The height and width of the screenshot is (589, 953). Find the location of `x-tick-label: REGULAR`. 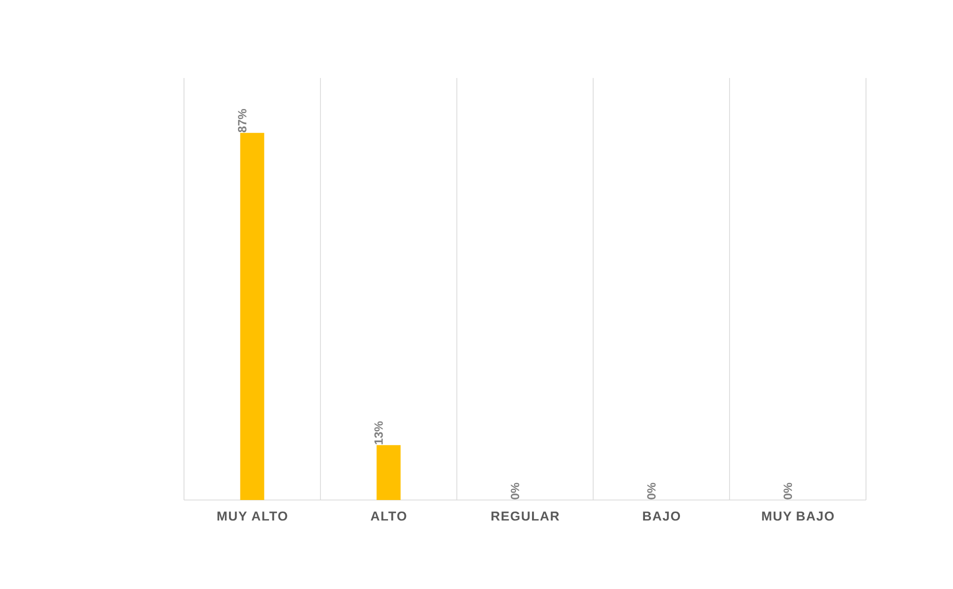

x-tick-label: REGULAR is located at coordinates (526, 516).